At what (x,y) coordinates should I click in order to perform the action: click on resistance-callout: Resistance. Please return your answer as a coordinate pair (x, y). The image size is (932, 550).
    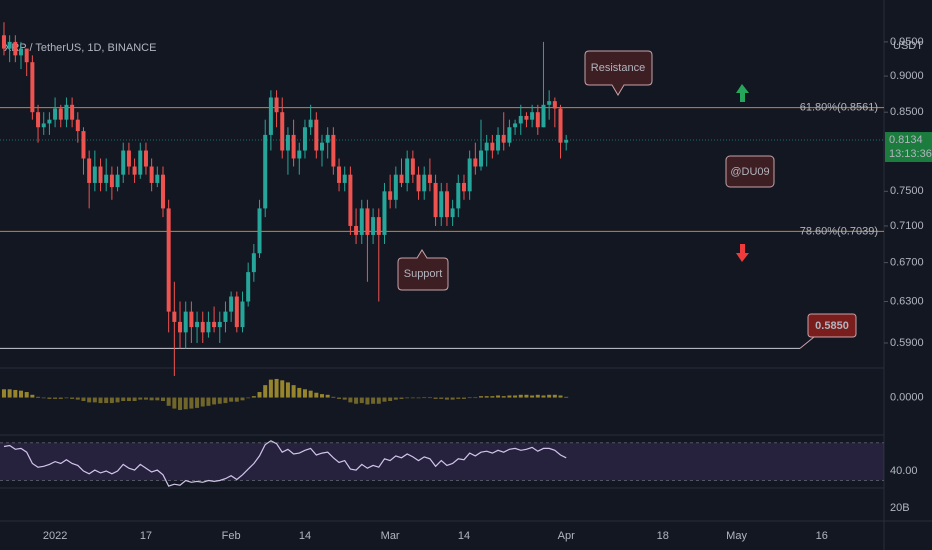
    Looking at the image, I should click on (618, 73).